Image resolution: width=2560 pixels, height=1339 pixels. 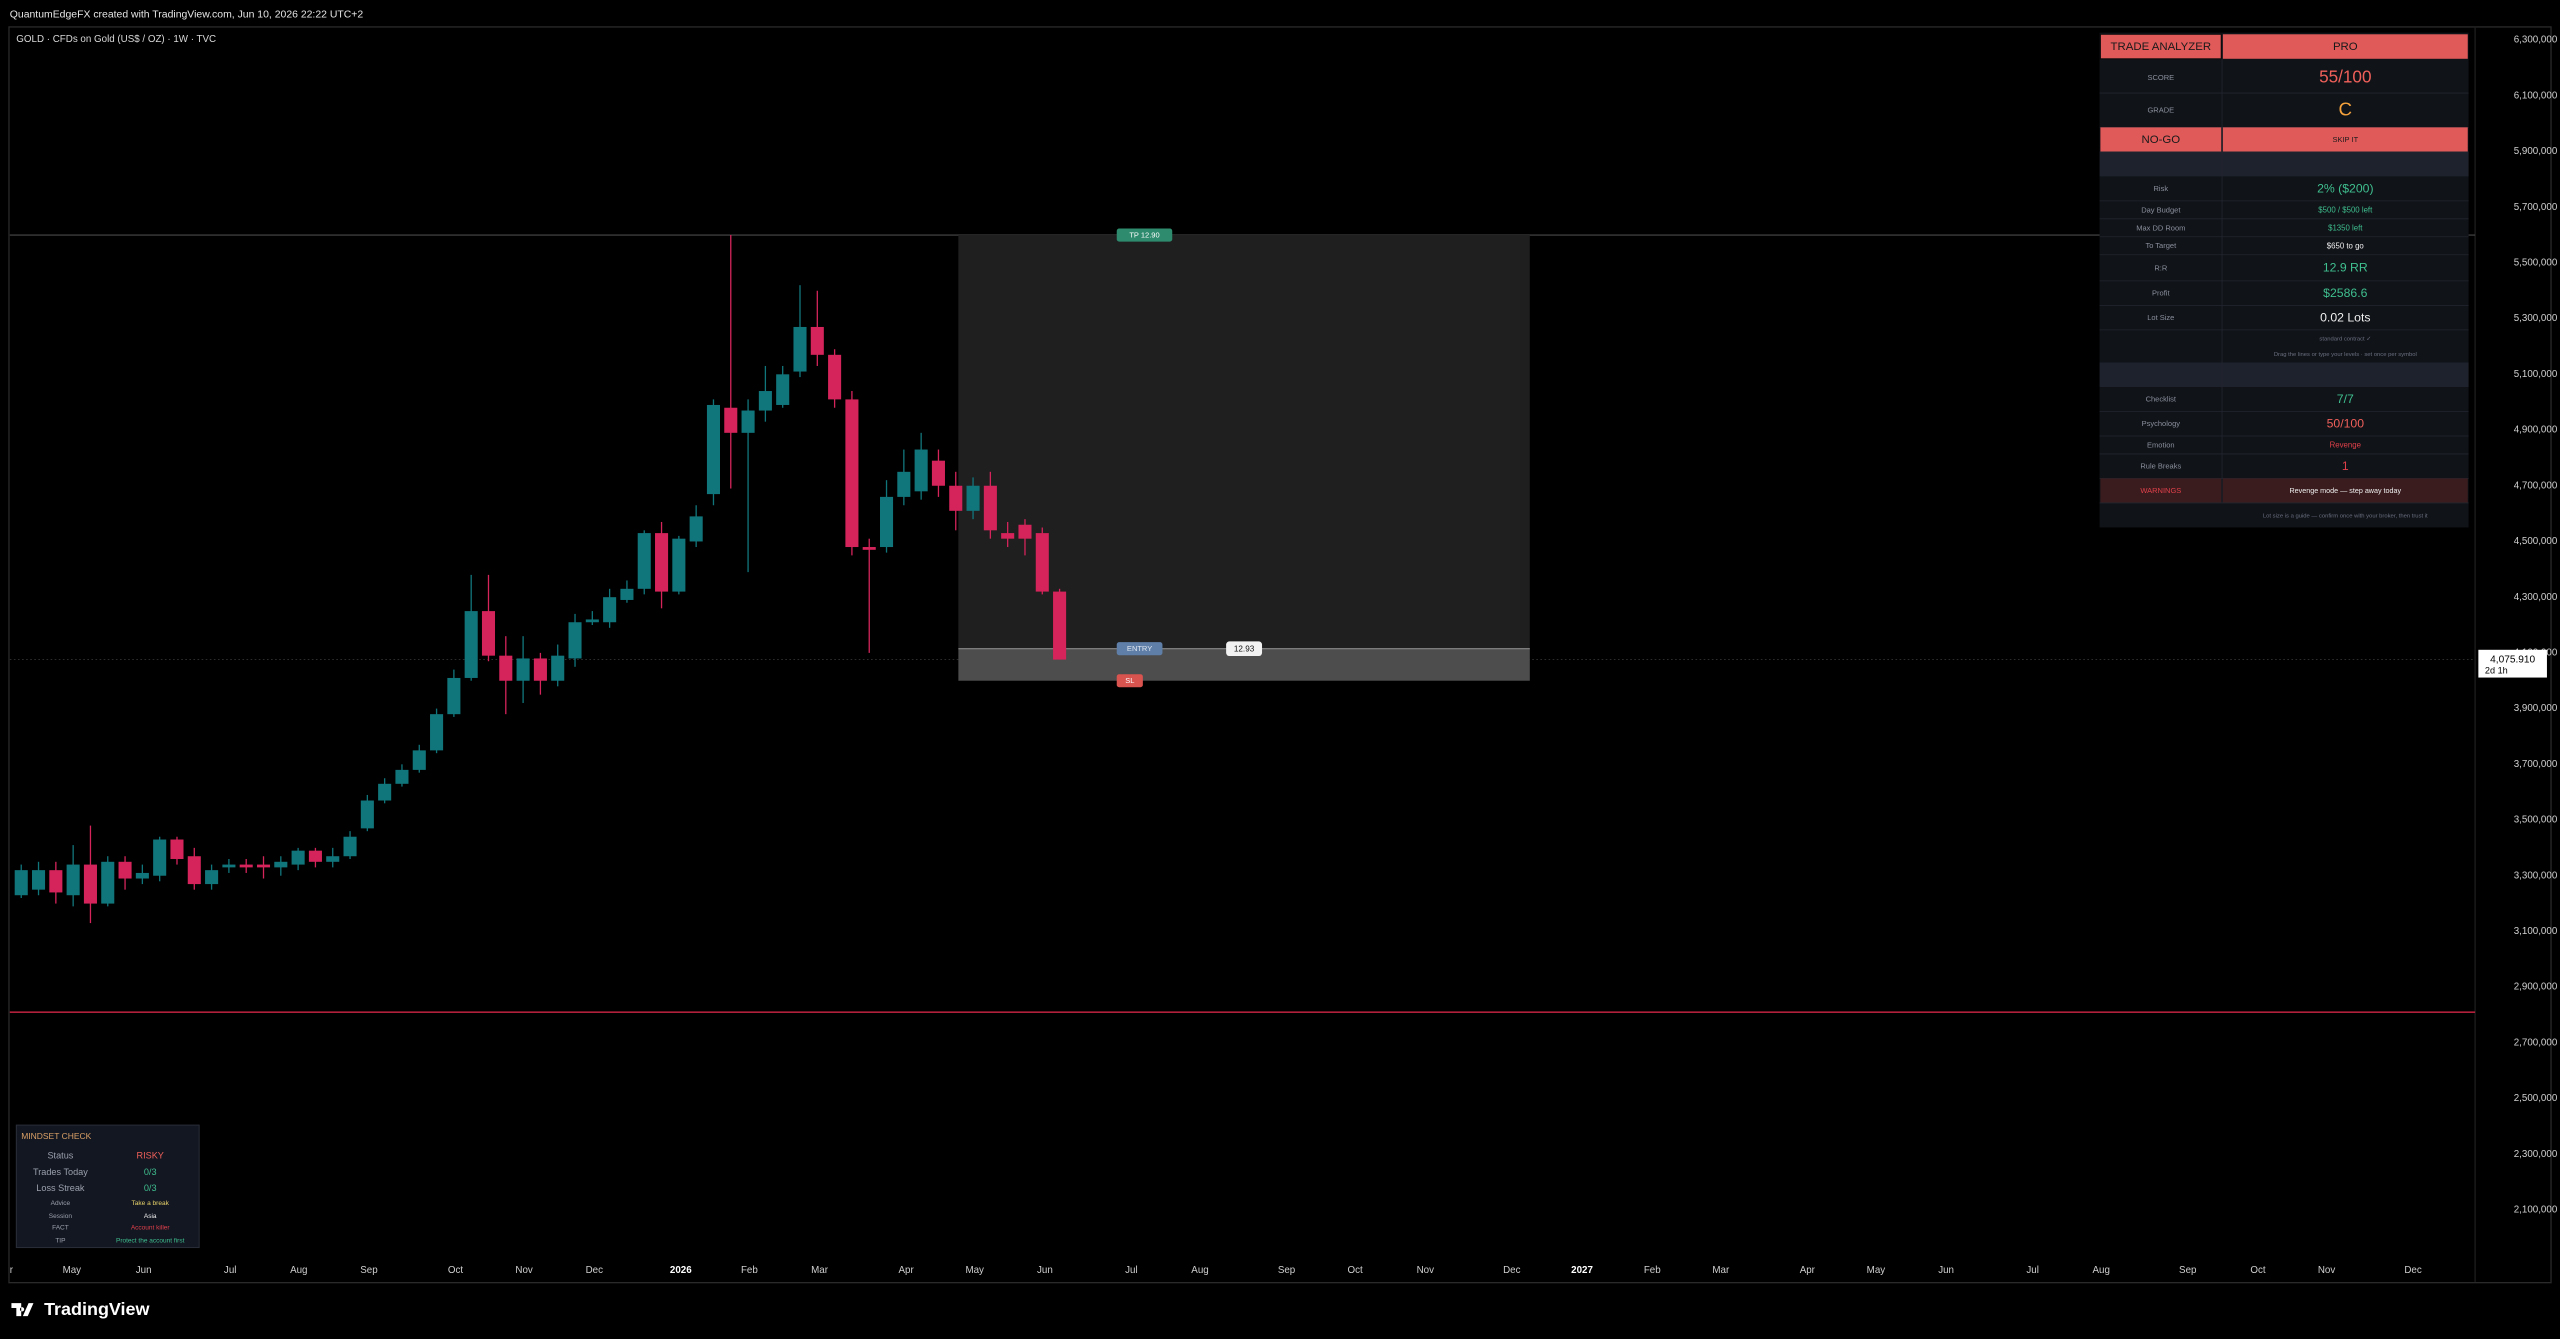 I want to click on y-tick-label: 3,300,000, so click(x=2536, y=875).